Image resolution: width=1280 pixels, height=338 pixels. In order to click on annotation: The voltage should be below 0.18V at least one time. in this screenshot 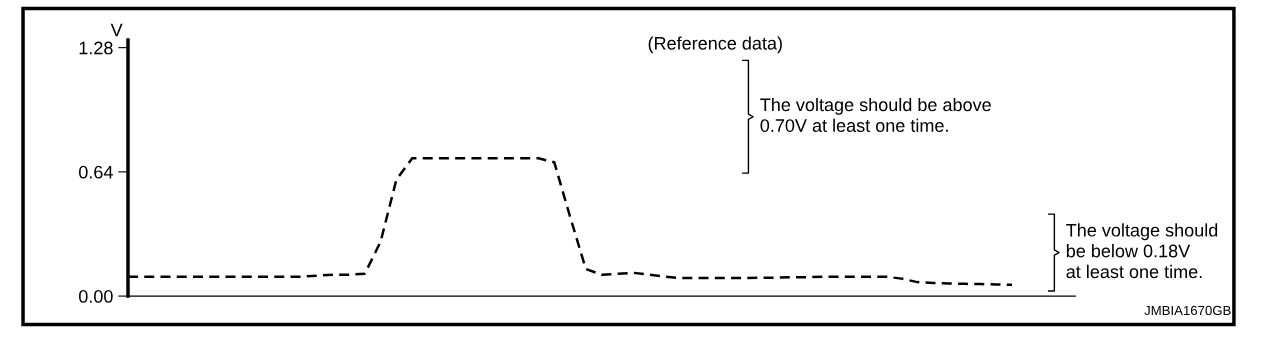, I will do `click(1142, 251)`.